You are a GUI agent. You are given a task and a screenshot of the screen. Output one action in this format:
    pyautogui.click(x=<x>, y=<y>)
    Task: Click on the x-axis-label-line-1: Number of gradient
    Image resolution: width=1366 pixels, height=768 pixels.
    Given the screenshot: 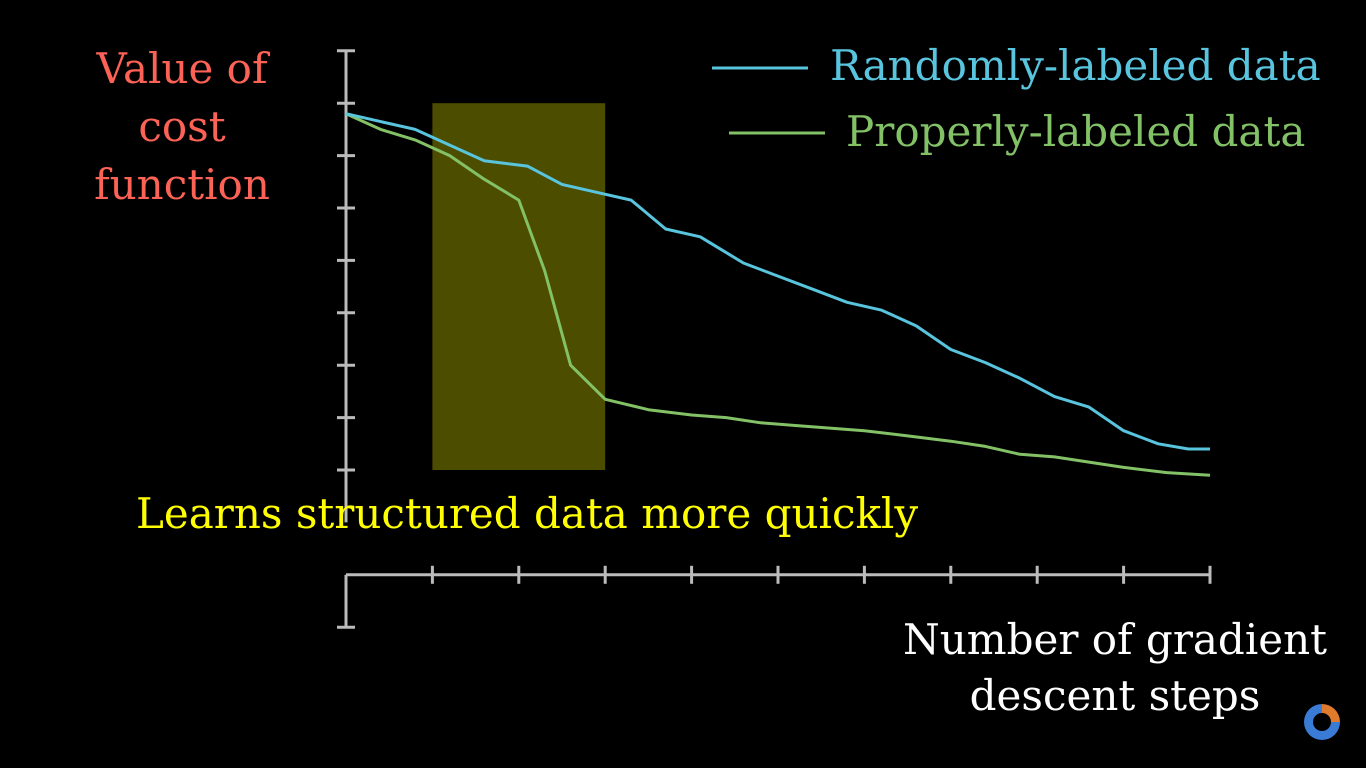 What is the action you would take?
    pyautogui.click(x=1115, y=639)
    